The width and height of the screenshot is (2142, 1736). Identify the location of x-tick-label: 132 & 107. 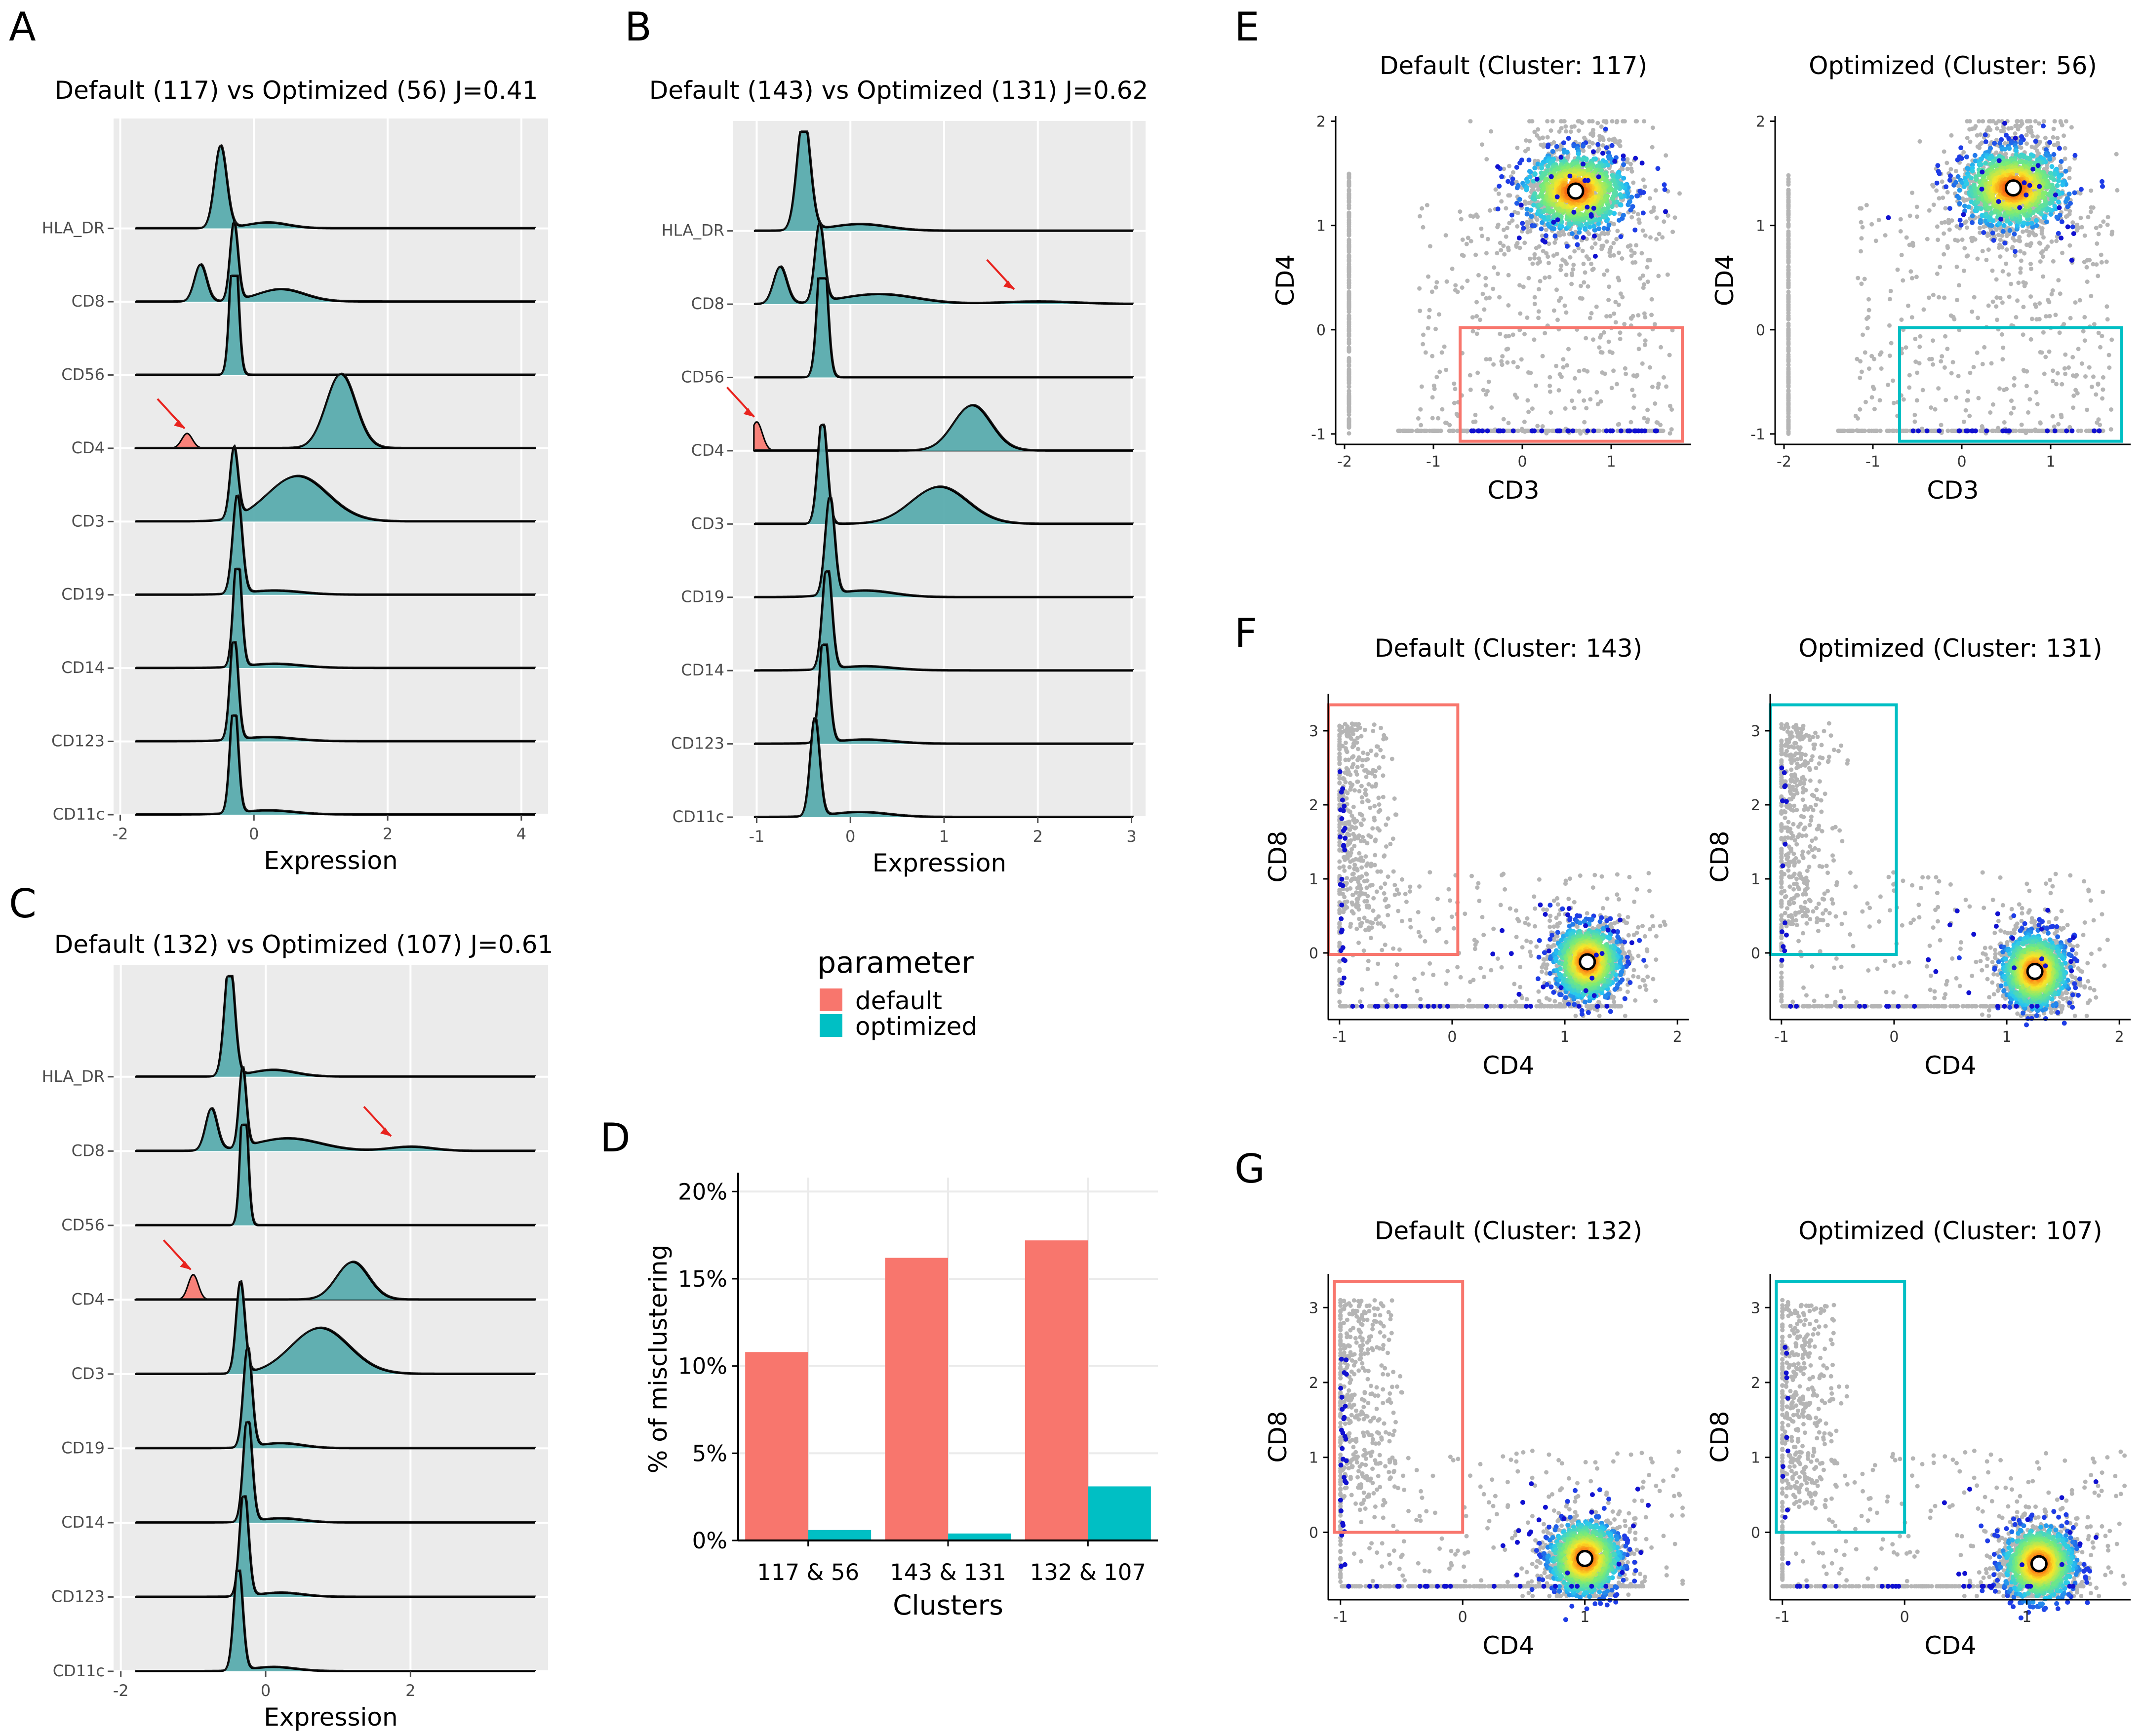
(1088, 1572).